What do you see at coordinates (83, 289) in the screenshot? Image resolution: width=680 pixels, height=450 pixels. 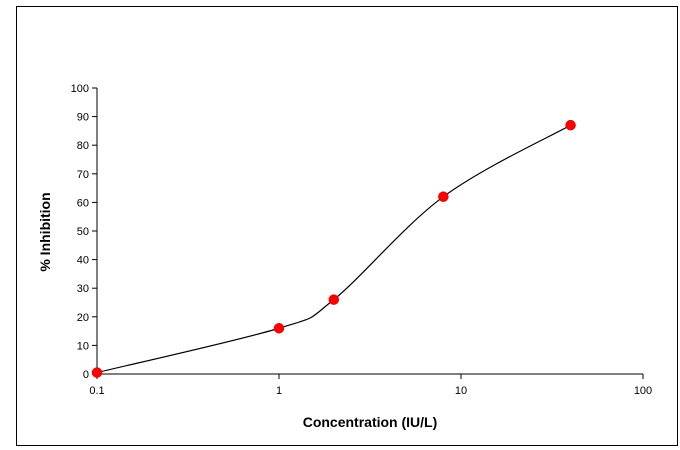 I see `y-tick-label: 30` at bounding box center [83, 289].